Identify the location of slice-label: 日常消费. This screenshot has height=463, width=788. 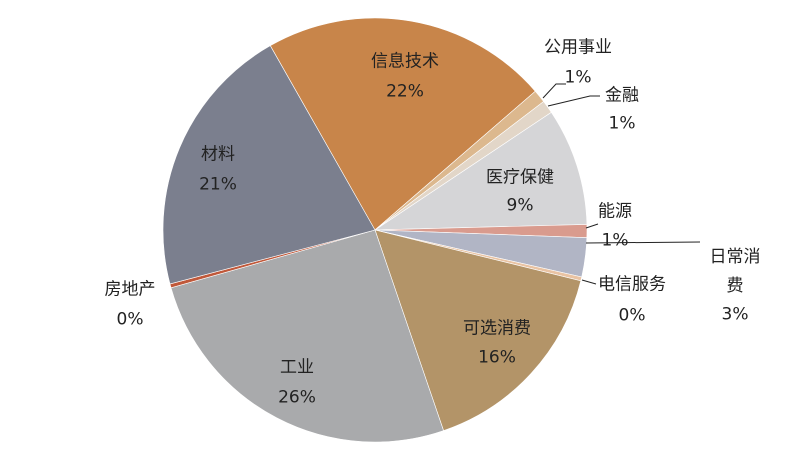
(735, 271).